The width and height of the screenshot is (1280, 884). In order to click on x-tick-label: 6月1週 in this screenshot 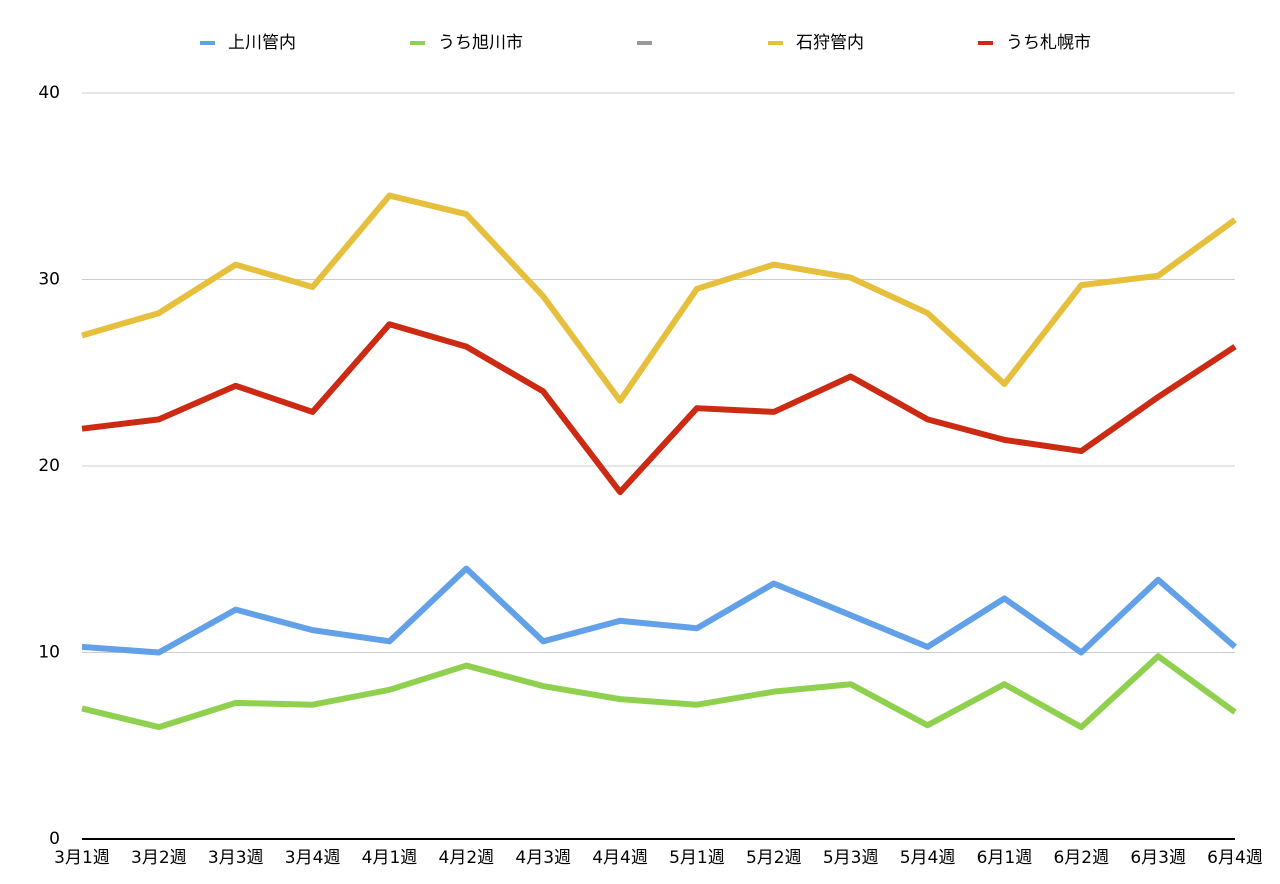, I will do `click(1005, 858)`.